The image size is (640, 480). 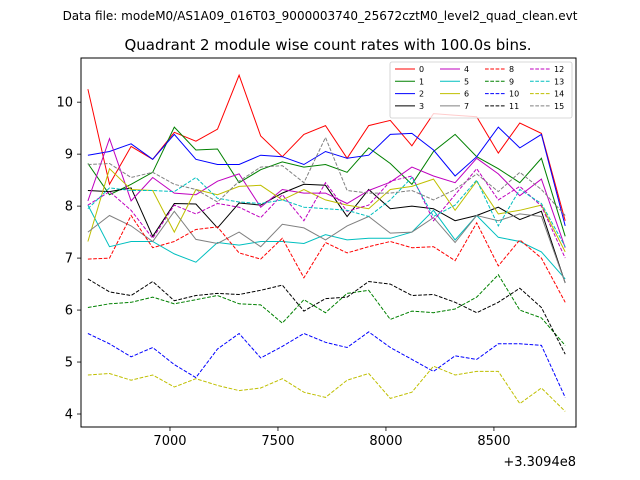 What do you see at coordinates (559, 81) in the screenshot?
I see `legend-label-13: 13` at bounding box center [559, 81].